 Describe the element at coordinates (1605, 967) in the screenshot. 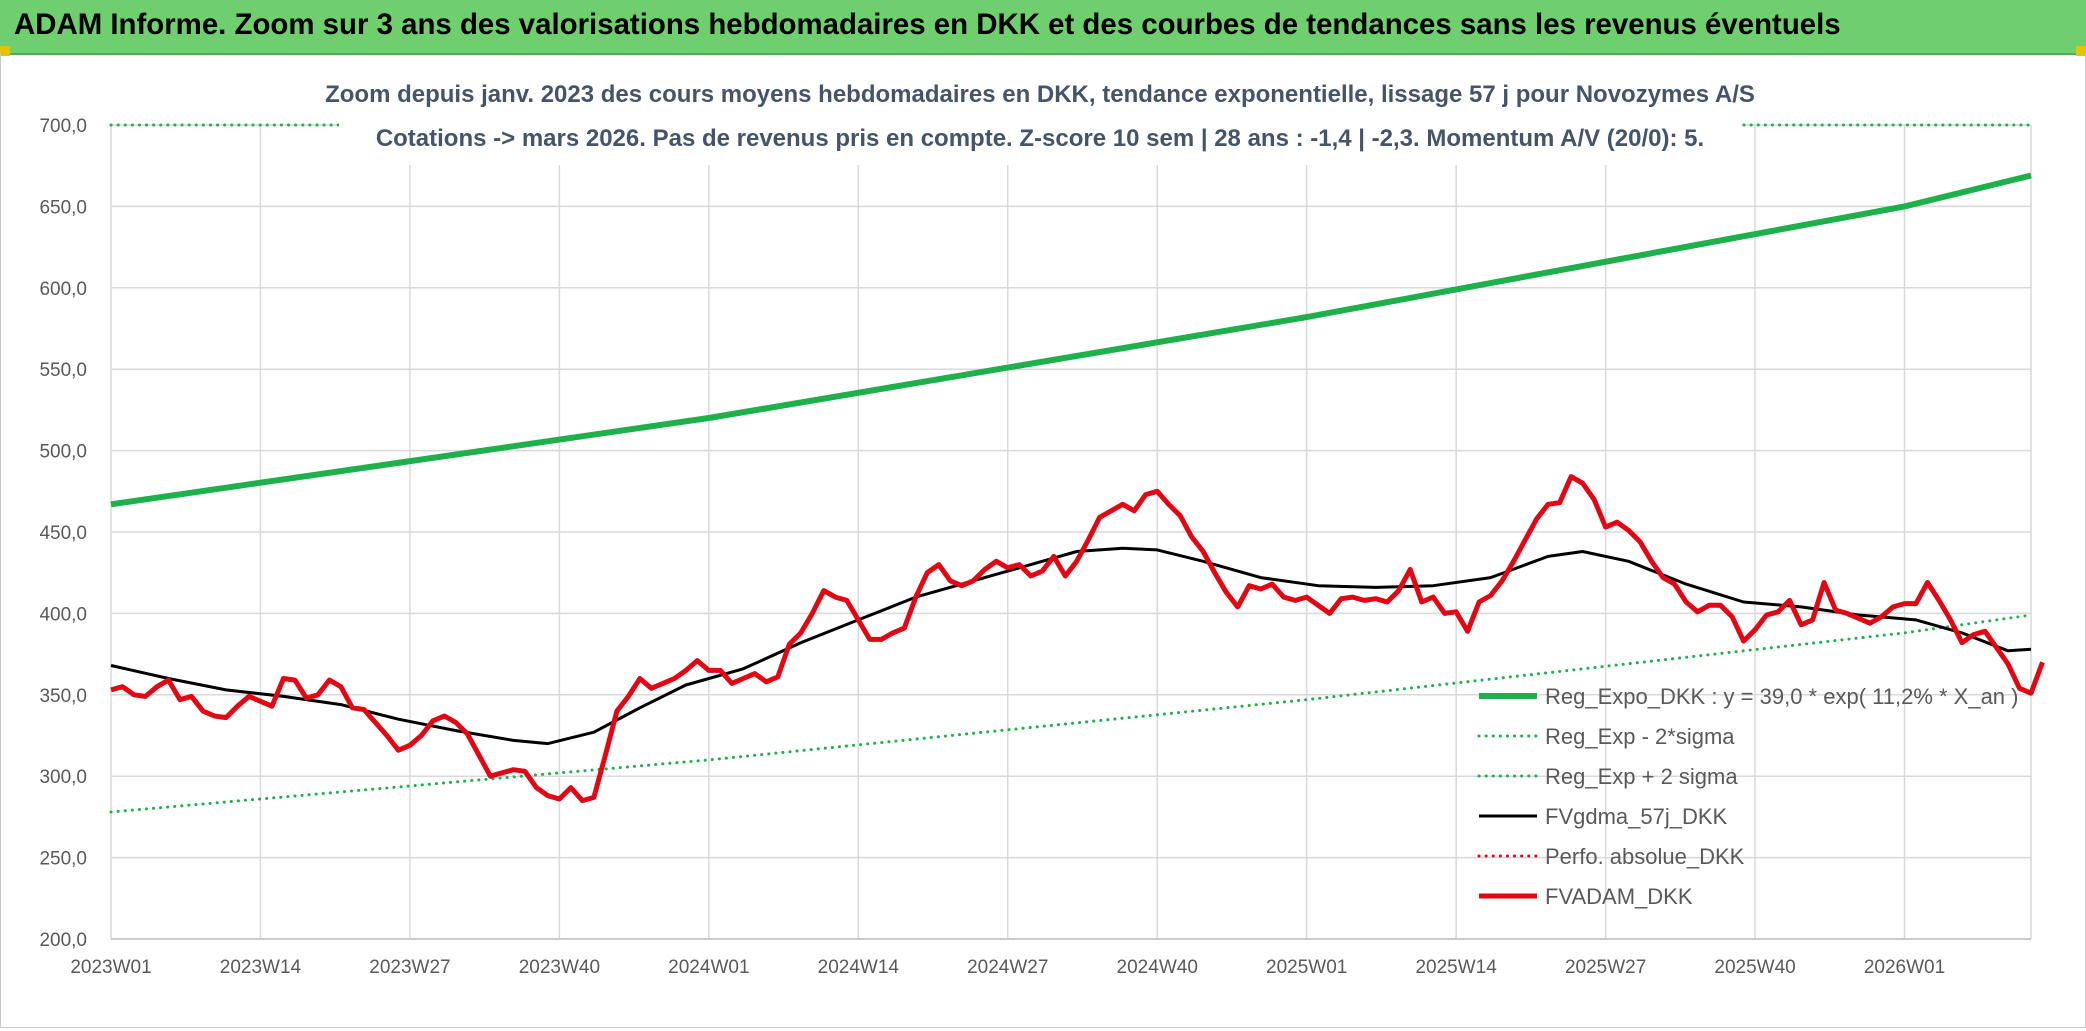

I see `x-tick-label: 2025W27` at that location.